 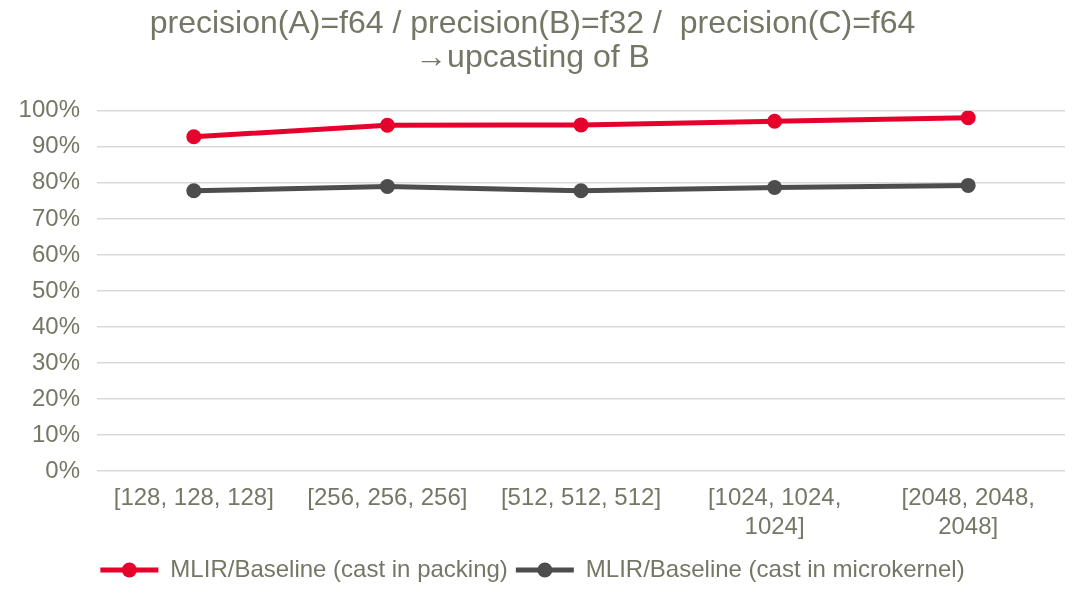 What do you see at coordinates (55, 253) in the screenshot?
I see `y-tick-label: 60%` at bounding box center [55, 253].